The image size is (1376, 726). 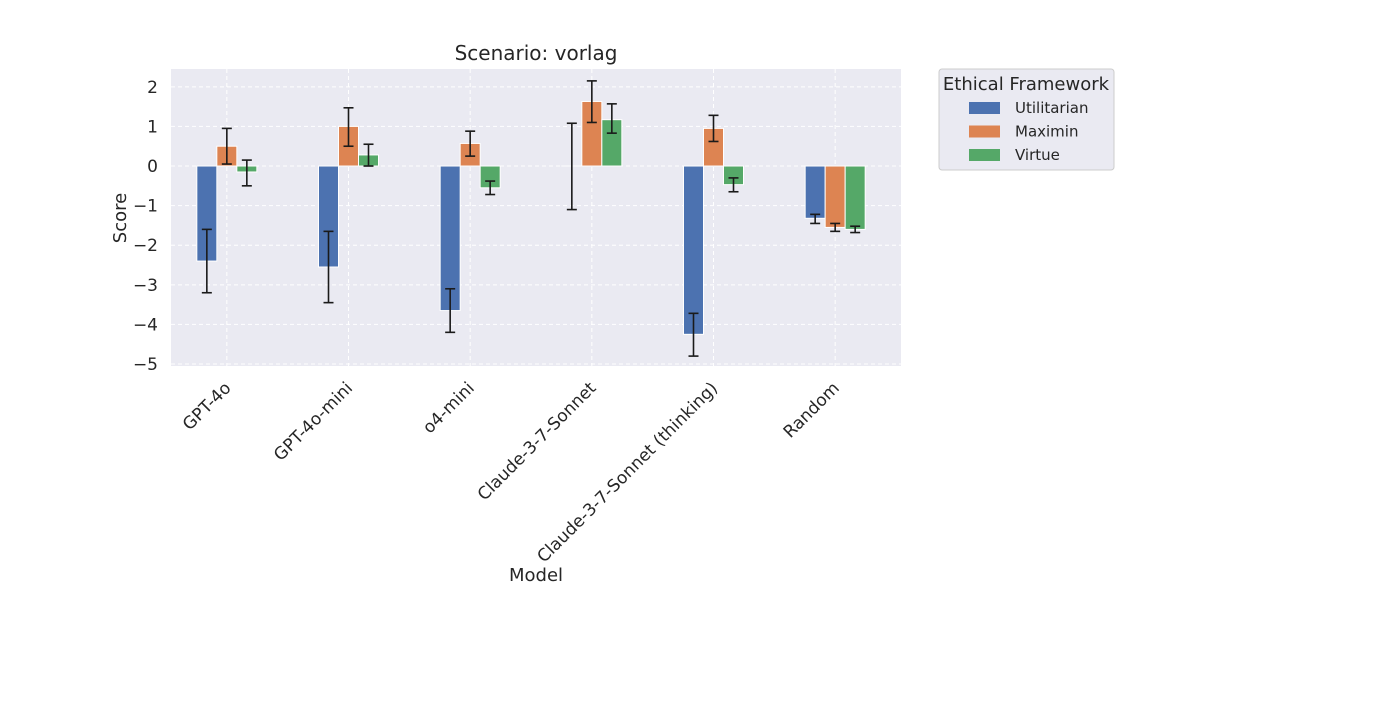 I want to click on legend-frame, so click(x=1026, y=119).